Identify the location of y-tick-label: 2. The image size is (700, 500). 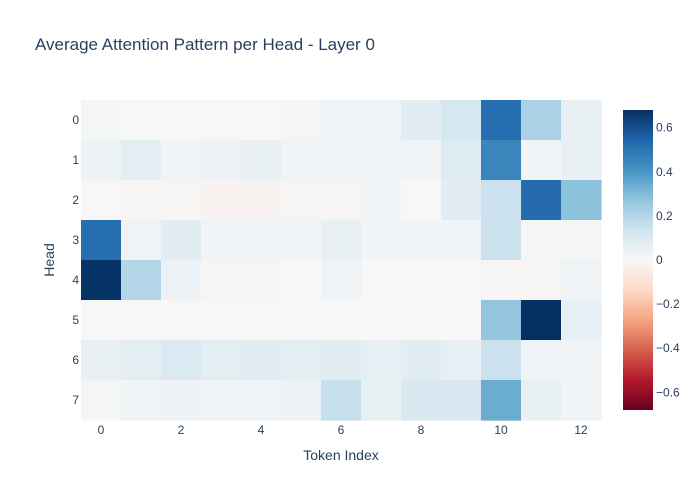
(75, 200).